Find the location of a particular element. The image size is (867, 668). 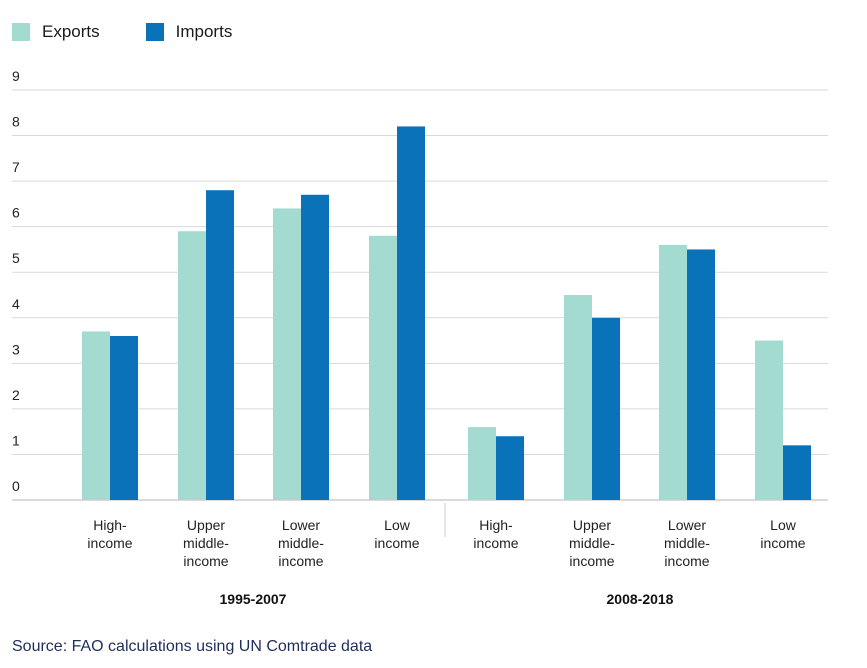

legend-swatch-imports is located at coordinates (154, 32).